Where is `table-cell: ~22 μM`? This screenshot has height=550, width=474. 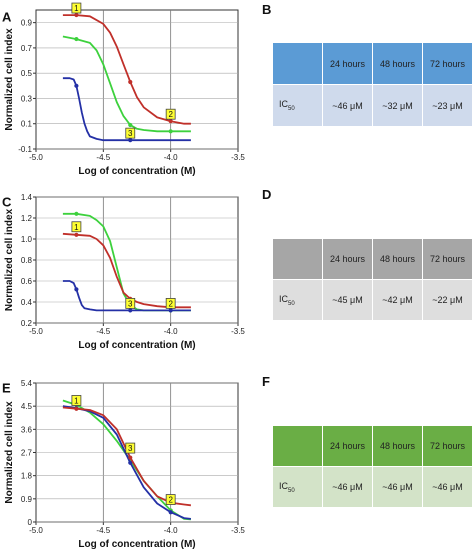 table-cell: ~22 μM is located at coordinates (447, 300).